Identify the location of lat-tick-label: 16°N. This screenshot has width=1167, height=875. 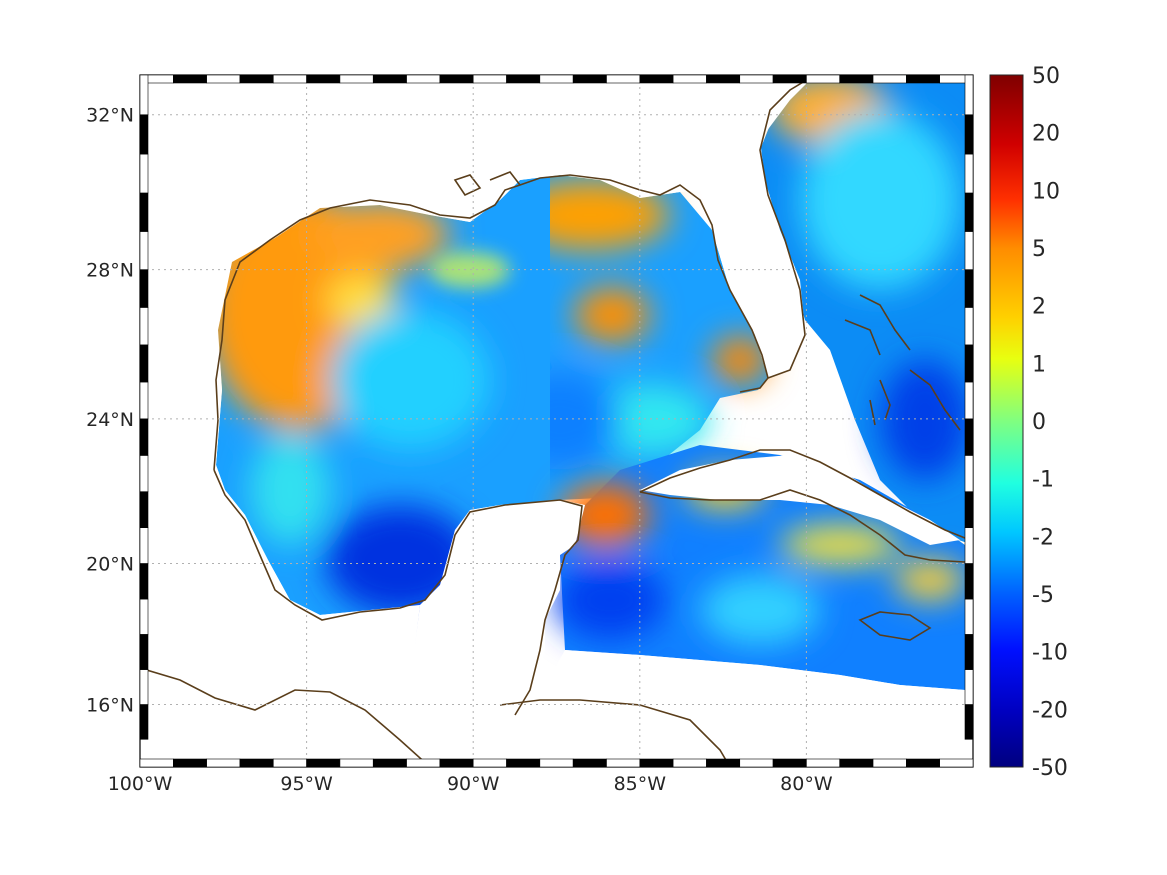
(110, 706).